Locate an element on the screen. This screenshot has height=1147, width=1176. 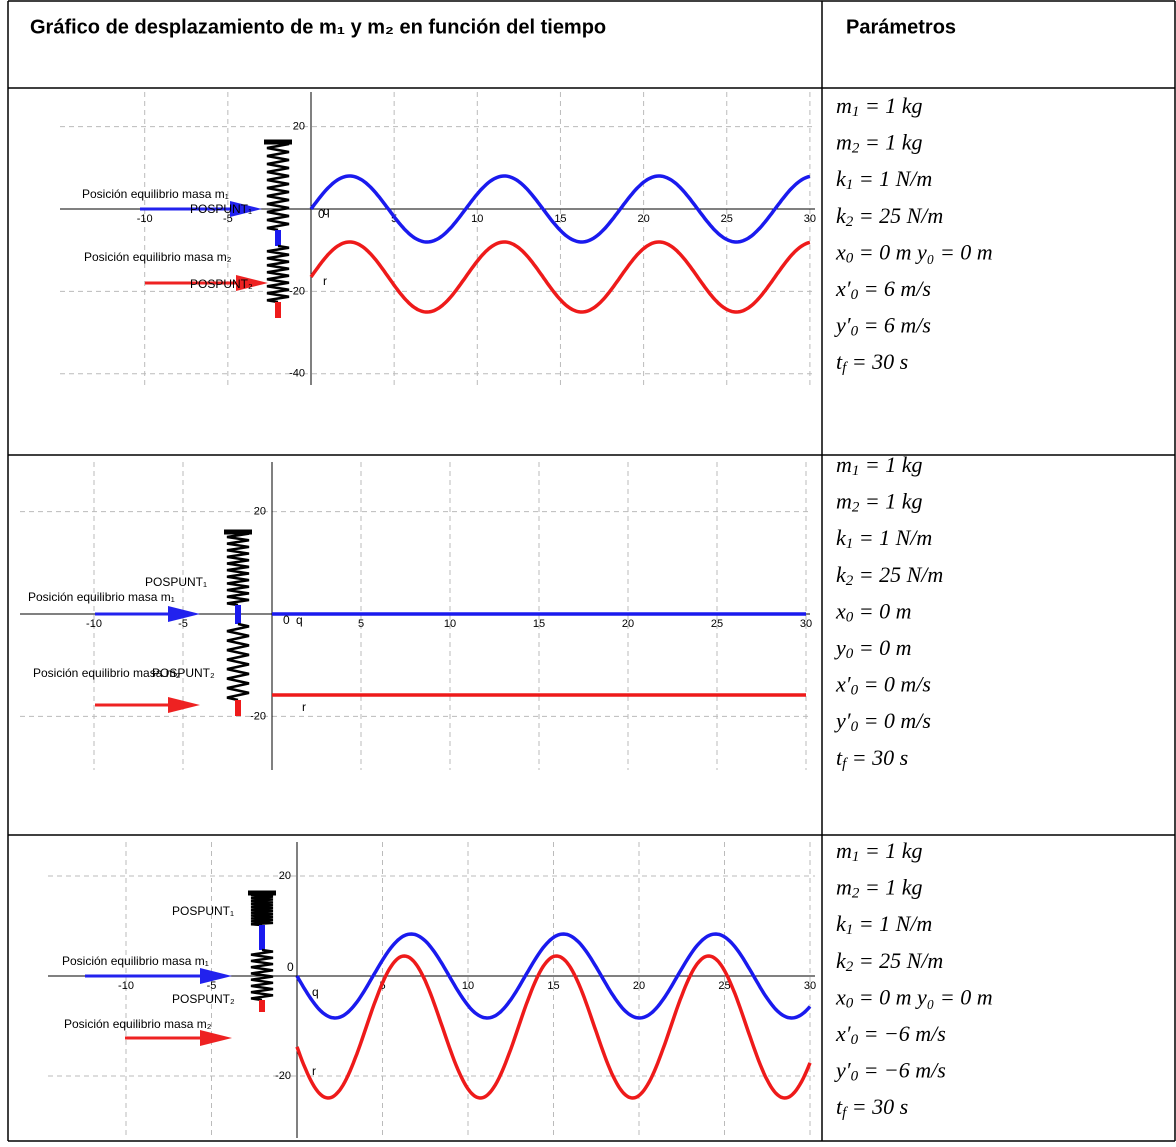
parameter: k1 = 1 N/m is located at coordinates (884, 538).